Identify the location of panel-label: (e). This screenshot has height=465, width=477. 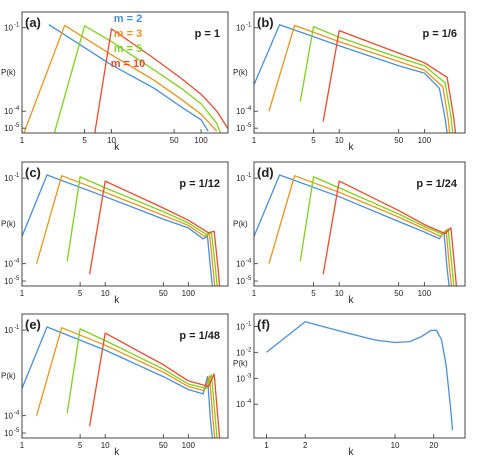
(33, 324).